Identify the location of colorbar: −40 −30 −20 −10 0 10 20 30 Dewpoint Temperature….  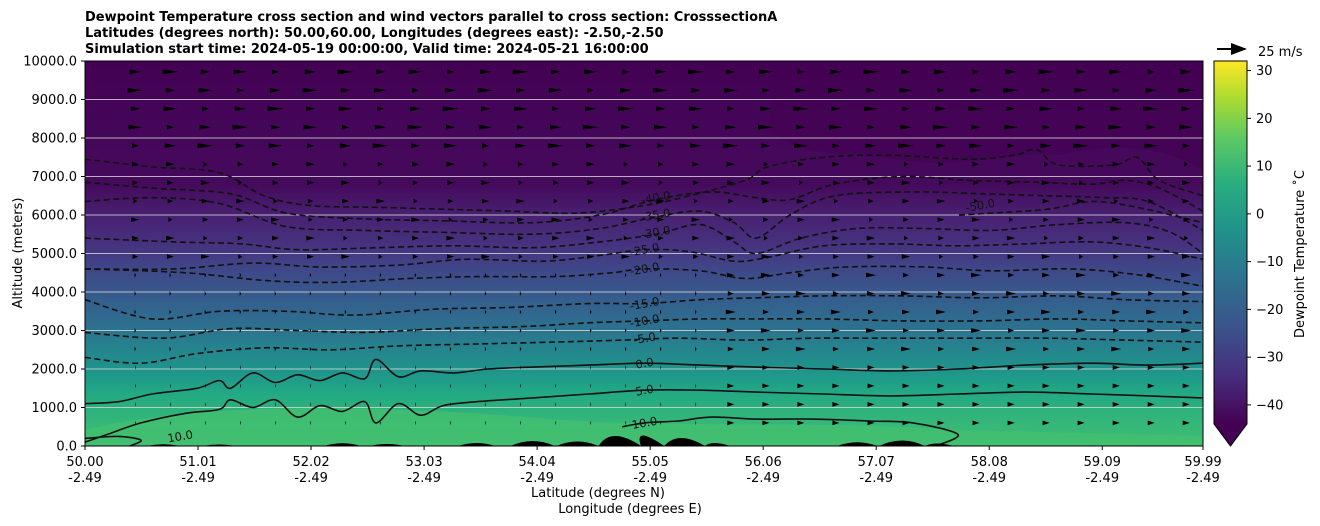
(1260, 253).